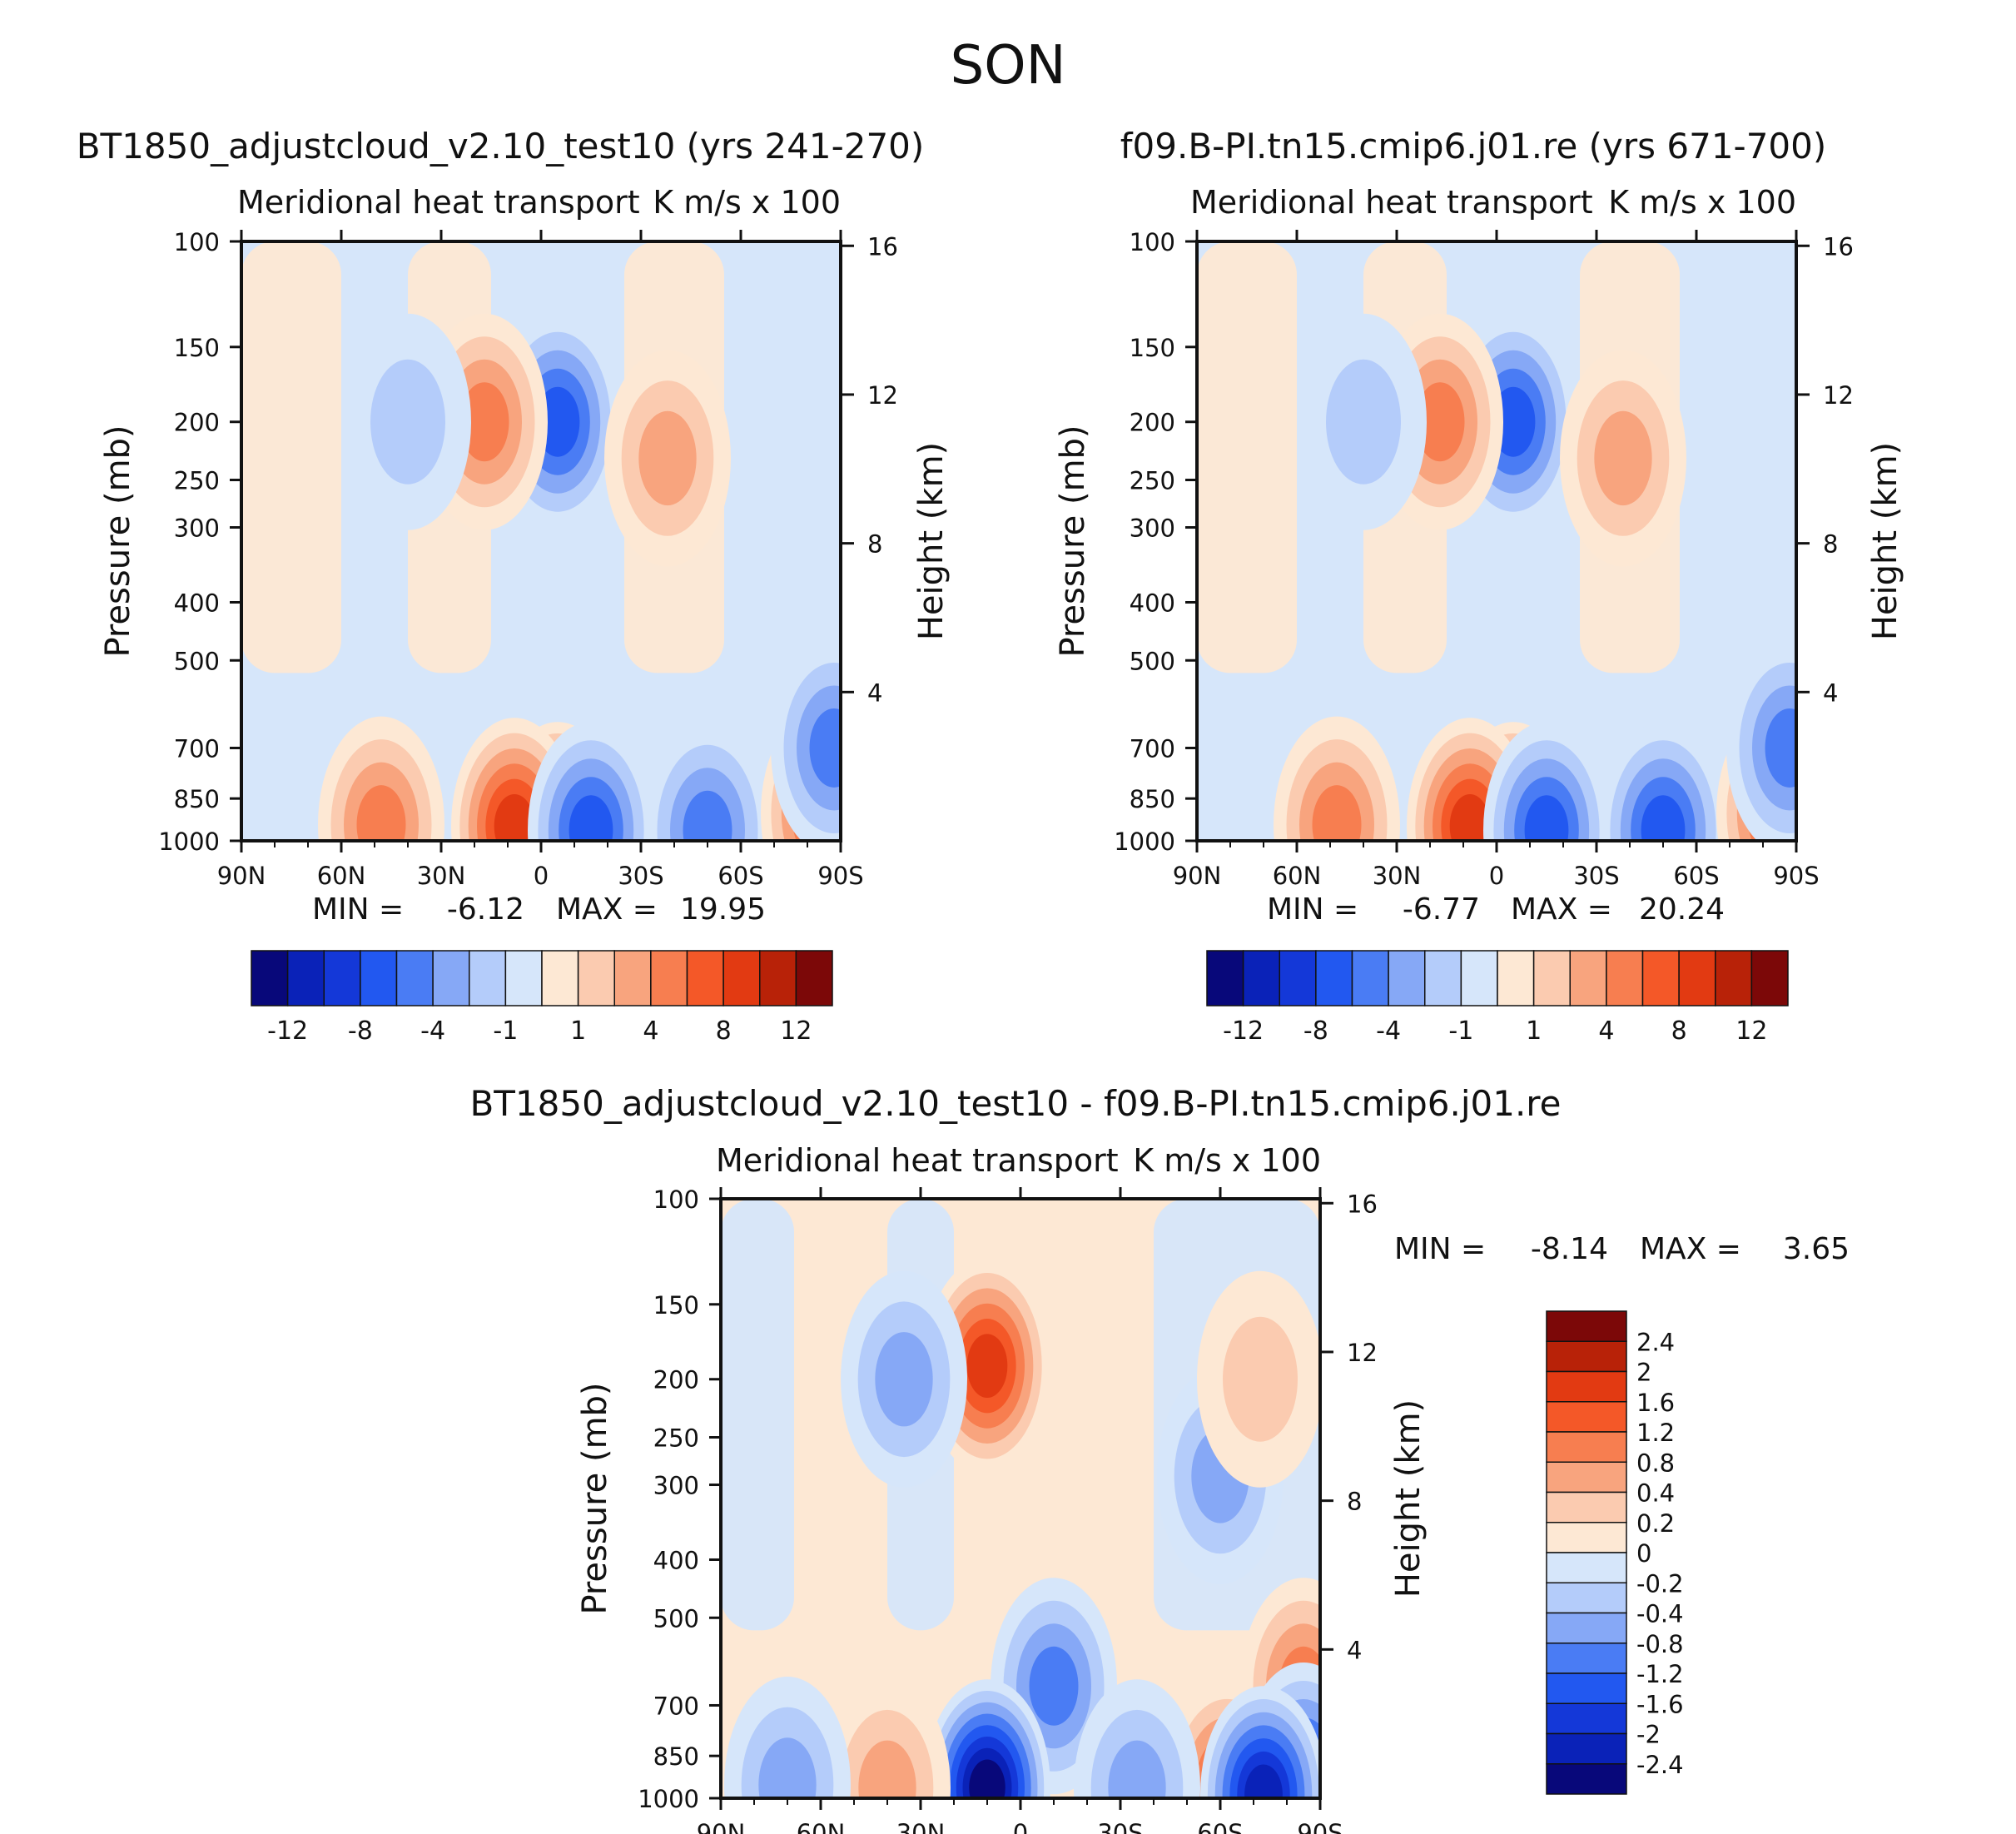  Describe the element at coordinates (1152, 242) in the screenshot. I see `y-tick-label: 100` at that location.